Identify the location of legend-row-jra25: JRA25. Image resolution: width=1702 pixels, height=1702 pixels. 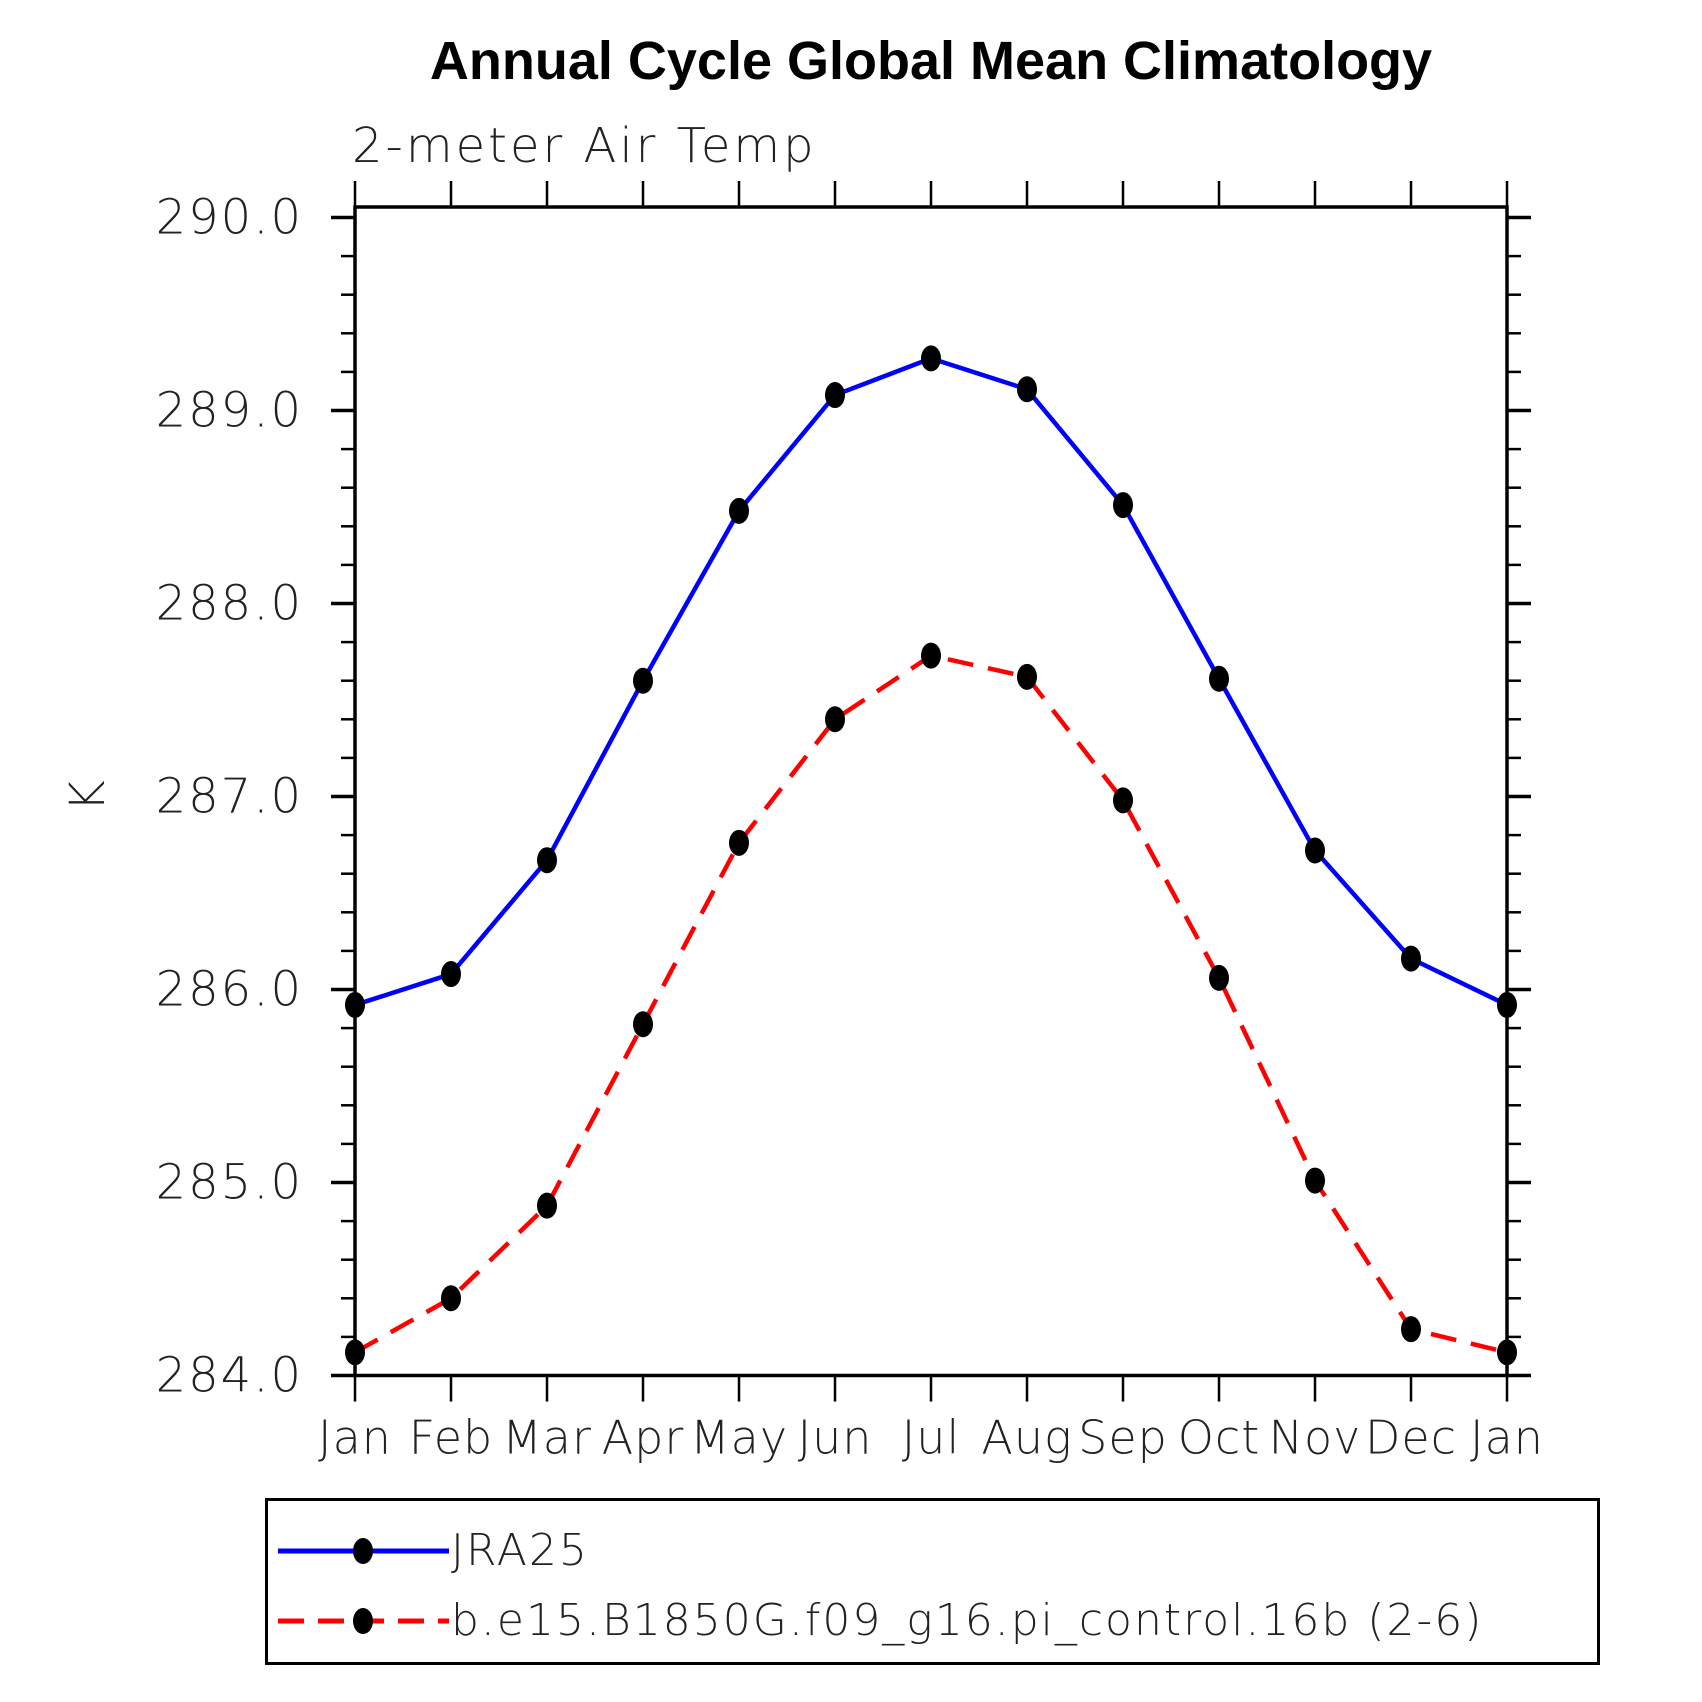
(432, 1551).